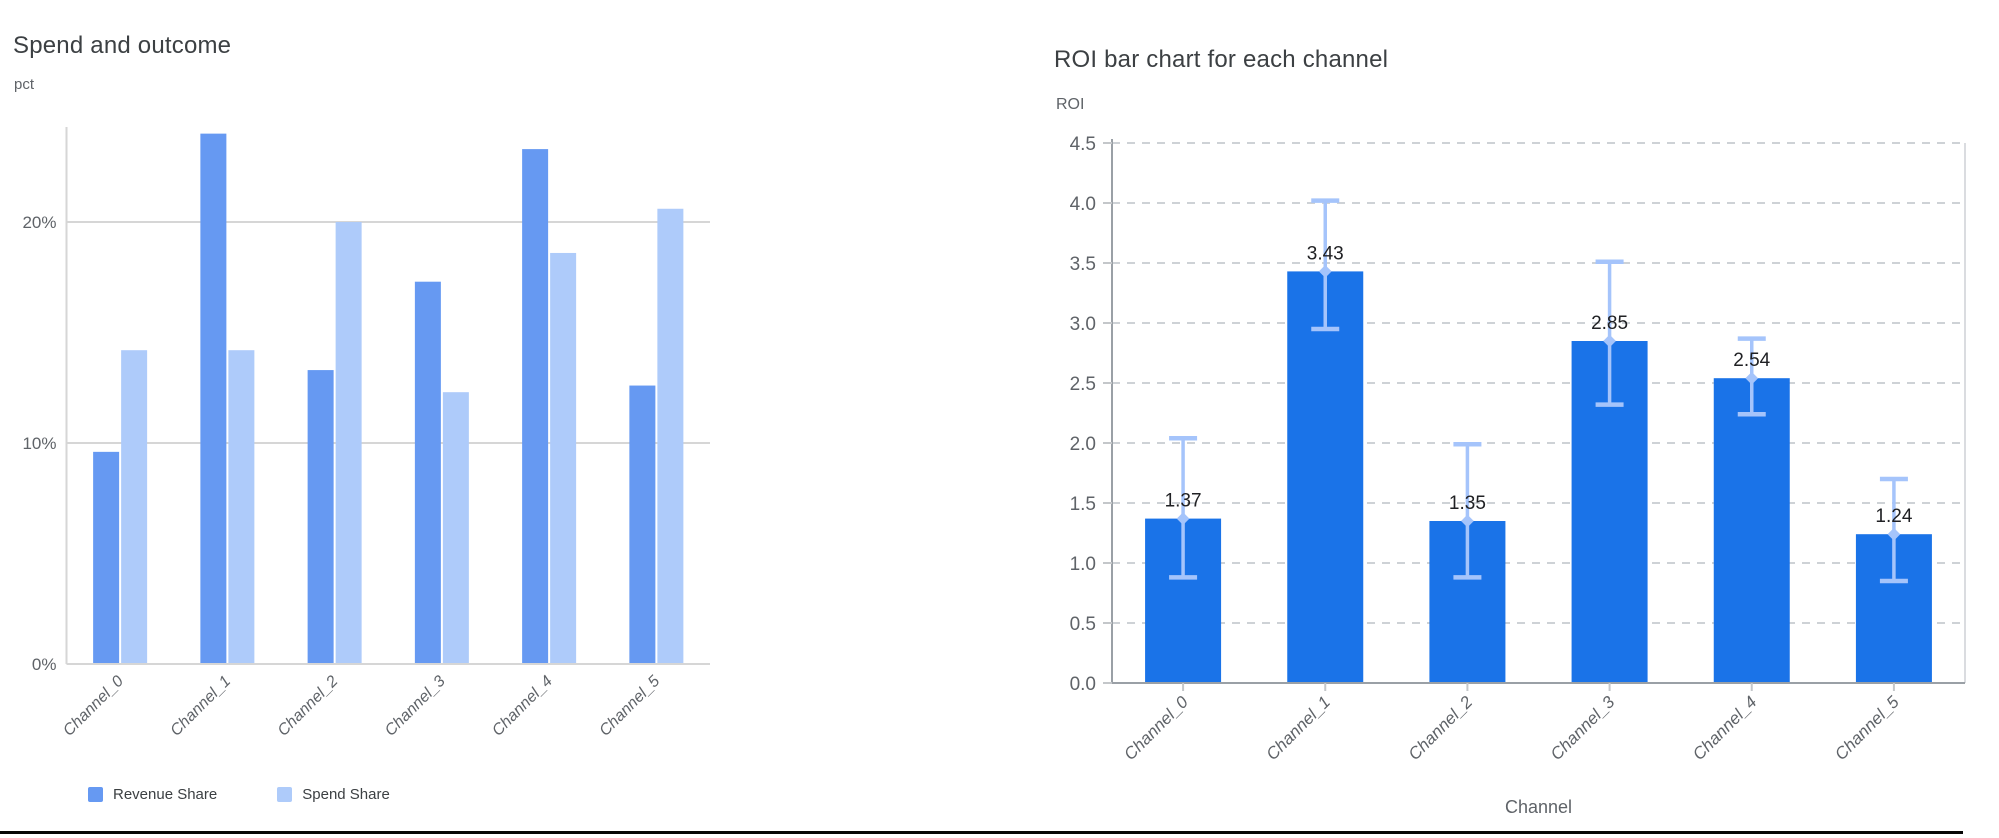 The image size is (1999, 838). What do you see at coordinates (1083, 144) in the screenshot?
I see `y-tick-label: 4.5` at bounding box center [1083, 144].